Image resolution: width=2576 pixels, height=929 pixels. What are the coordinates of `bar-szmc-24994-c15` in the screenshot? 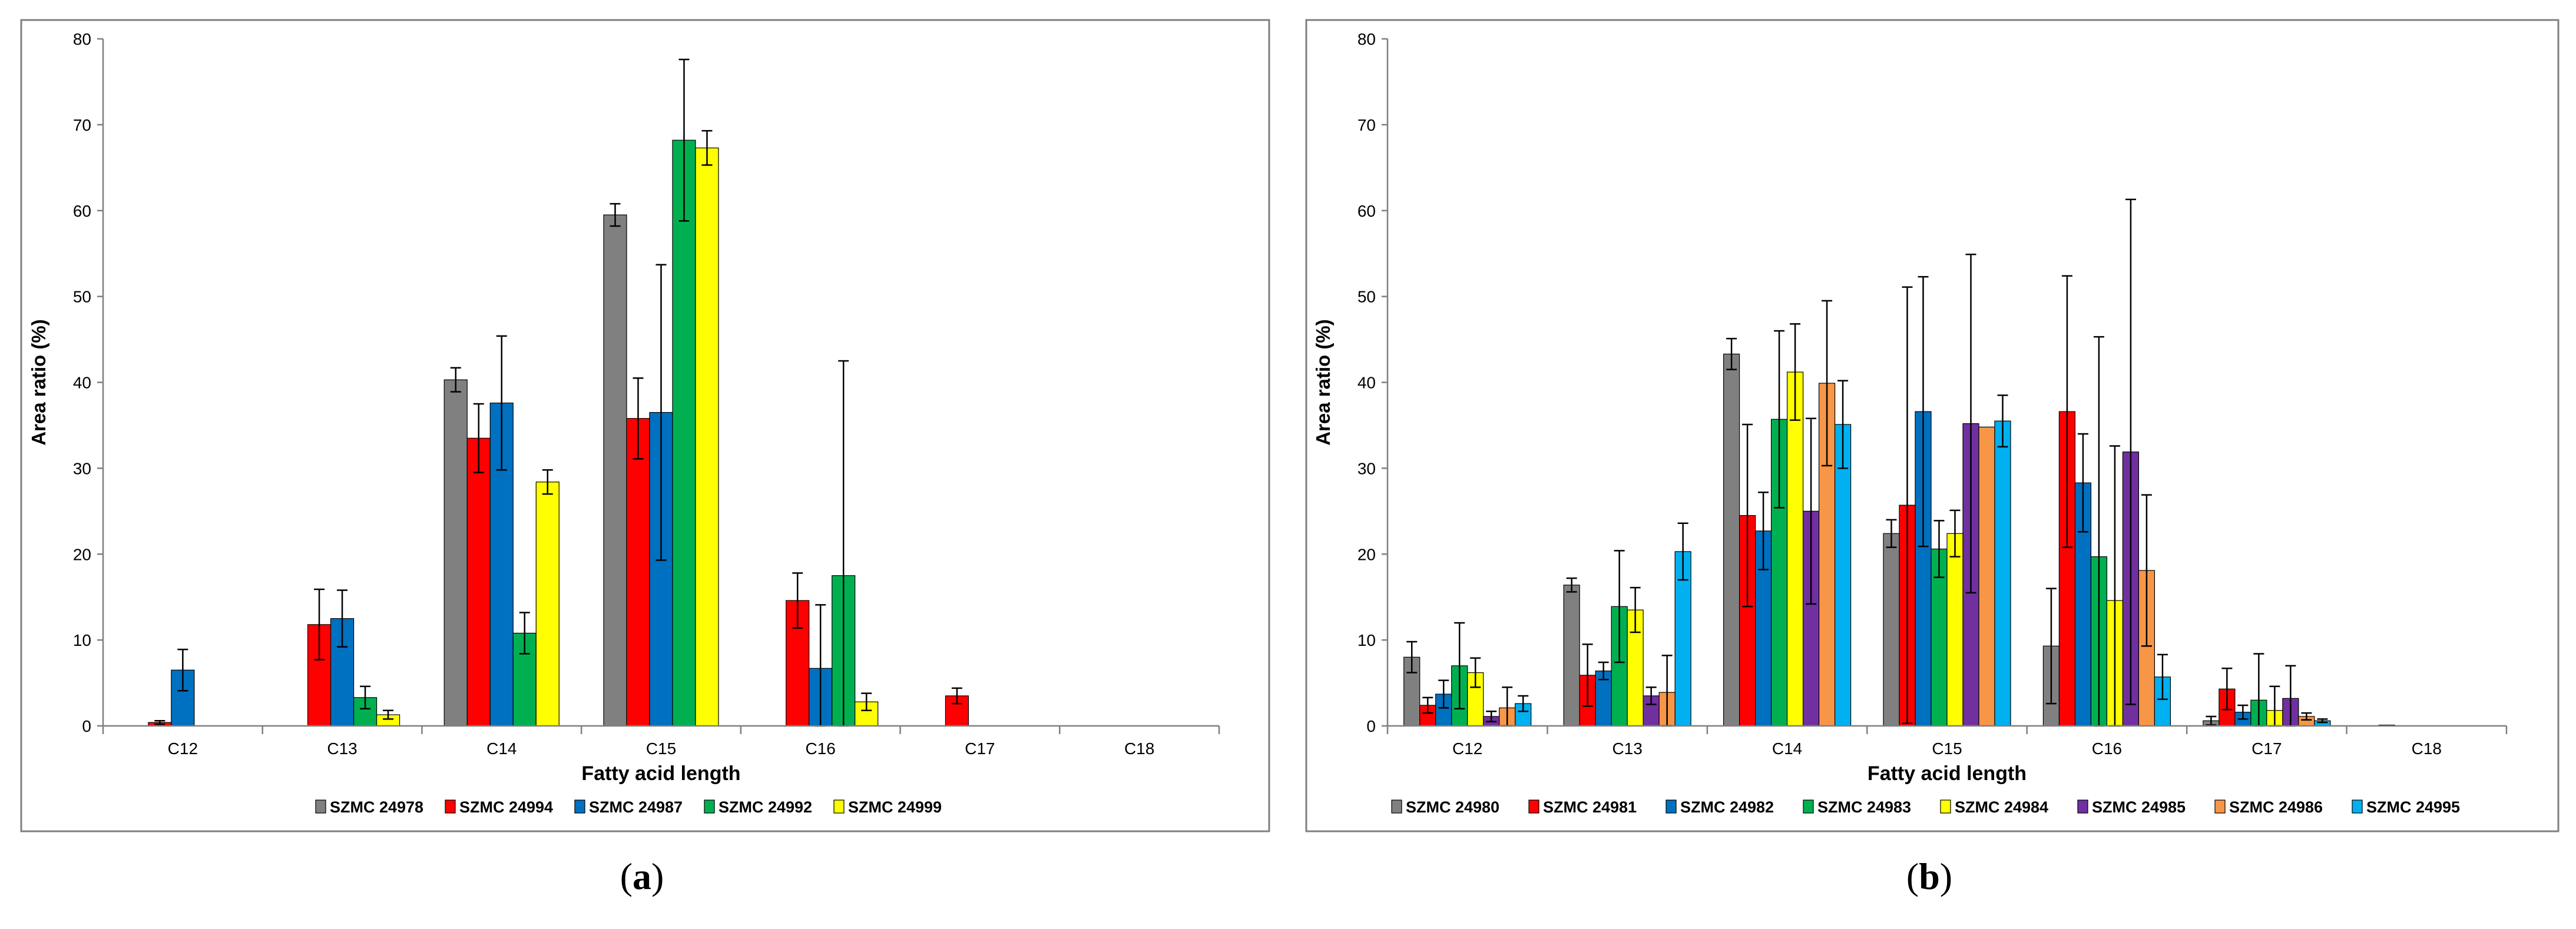 It's located at (638, 572).